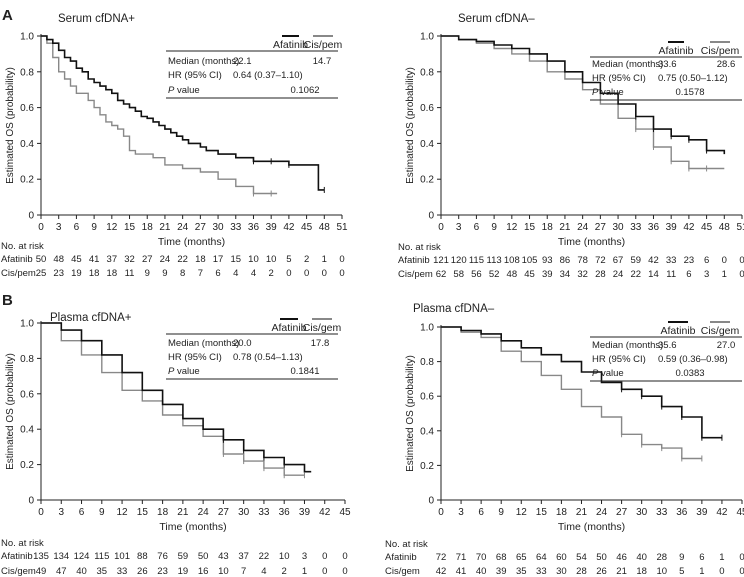 The image size is (744, 577). What do you see at coordinates (621, 571) in the screenshot?
I see `at-risk-value: 21` at bounding box center [621, 571].